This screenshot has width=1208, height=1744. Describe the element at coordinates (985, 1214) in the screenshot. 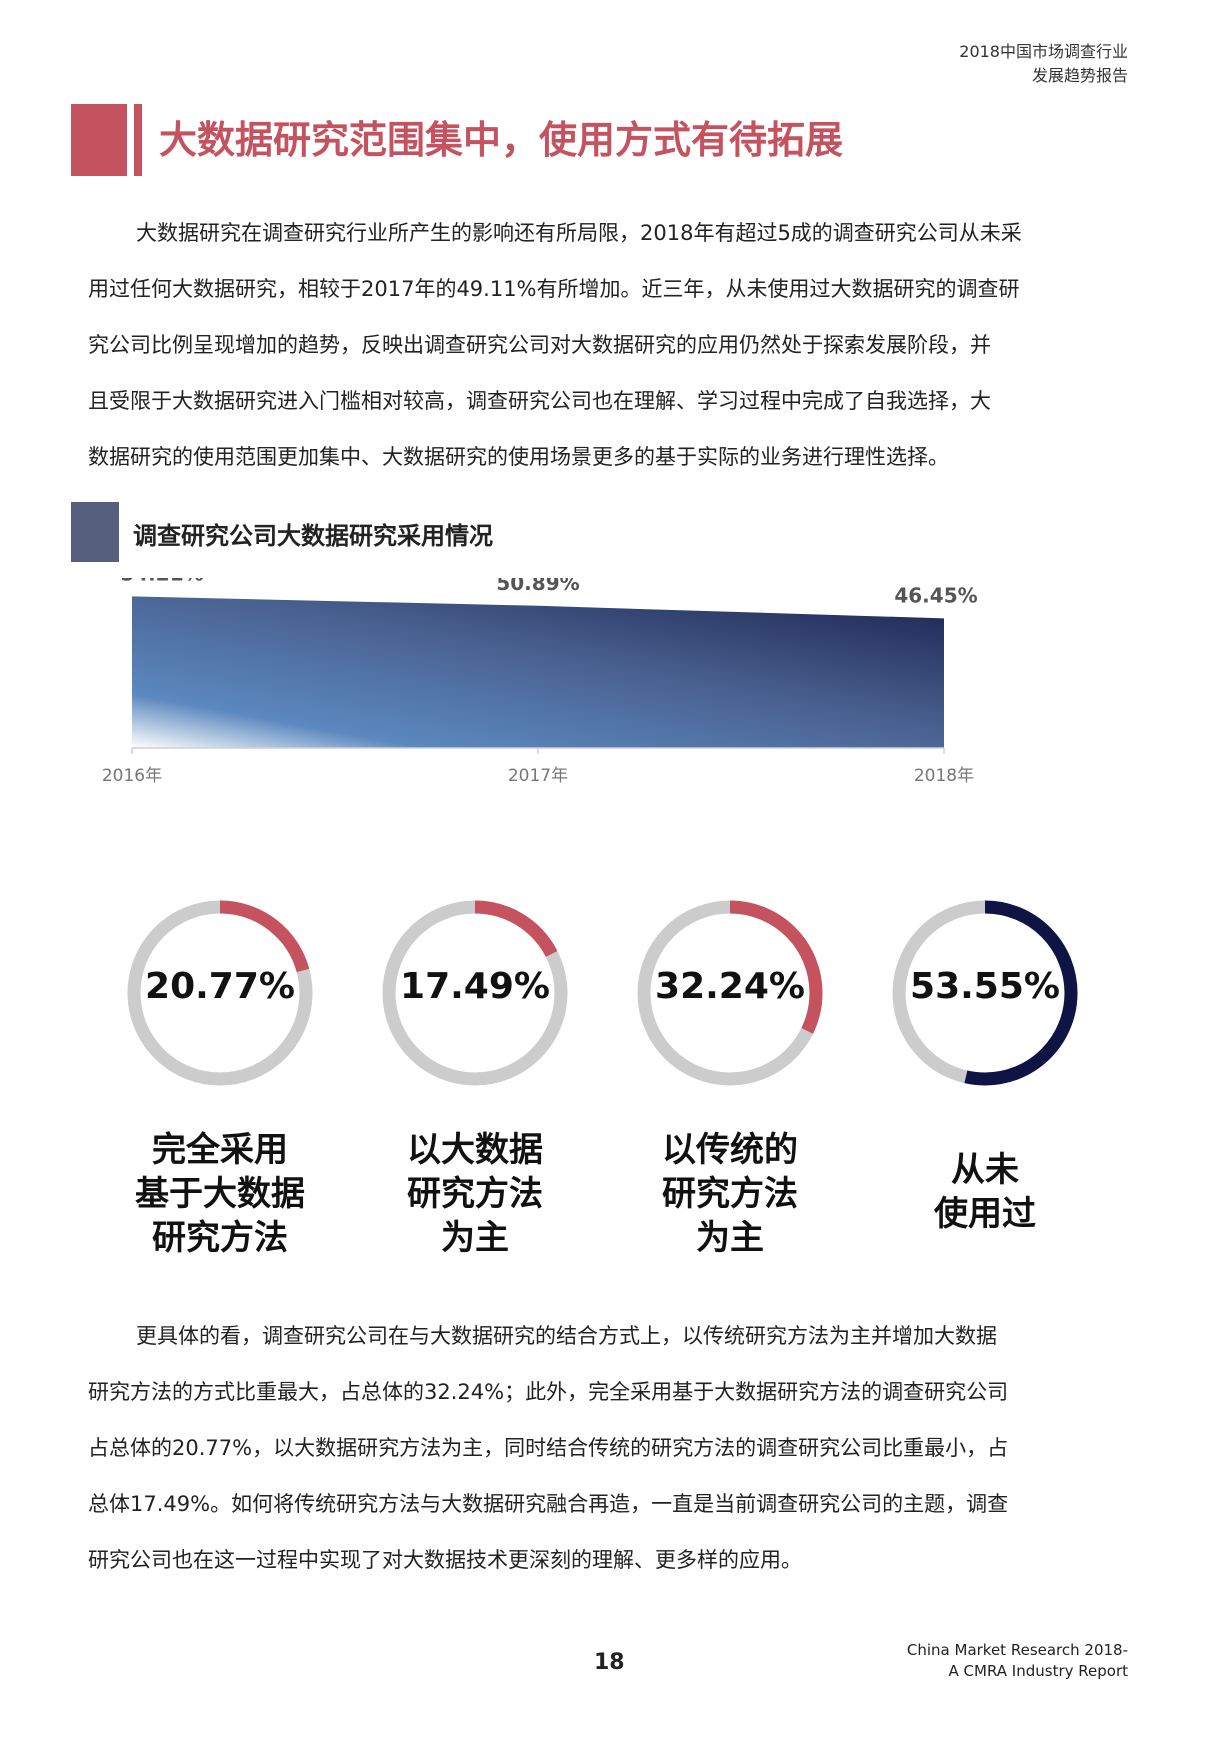

I see `donut-label-line: 使用过` at that location.